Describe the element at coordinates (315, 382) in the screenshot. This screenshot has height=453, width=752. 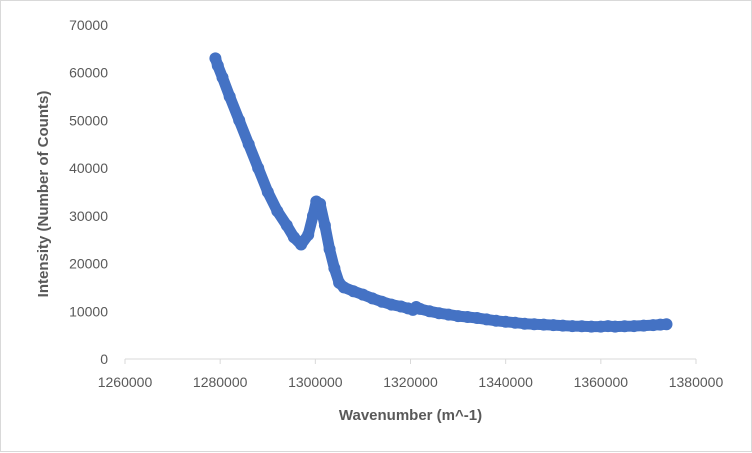
I see `x-tick-label: 1300000` at that location.